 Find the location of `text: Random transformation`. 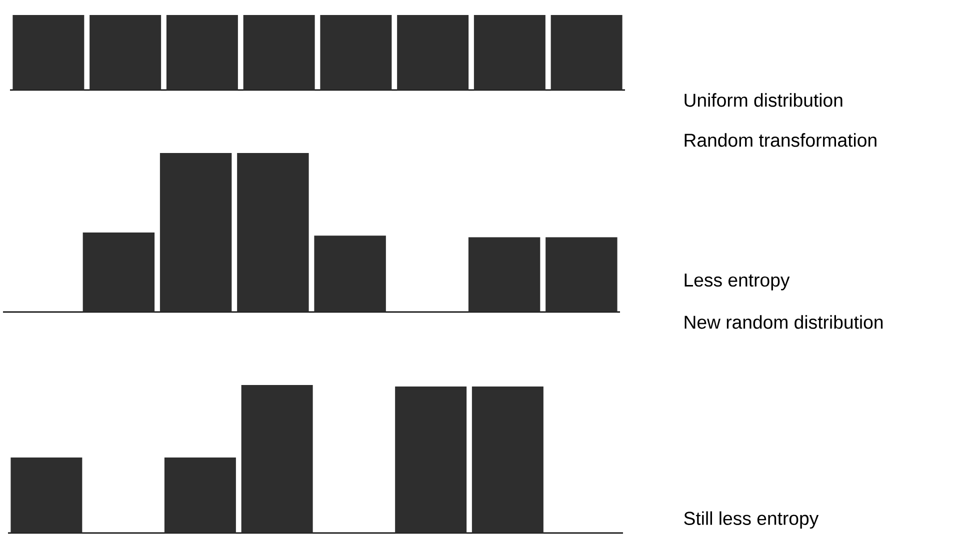

text: Random transformation is located at coordinates (780, 140).